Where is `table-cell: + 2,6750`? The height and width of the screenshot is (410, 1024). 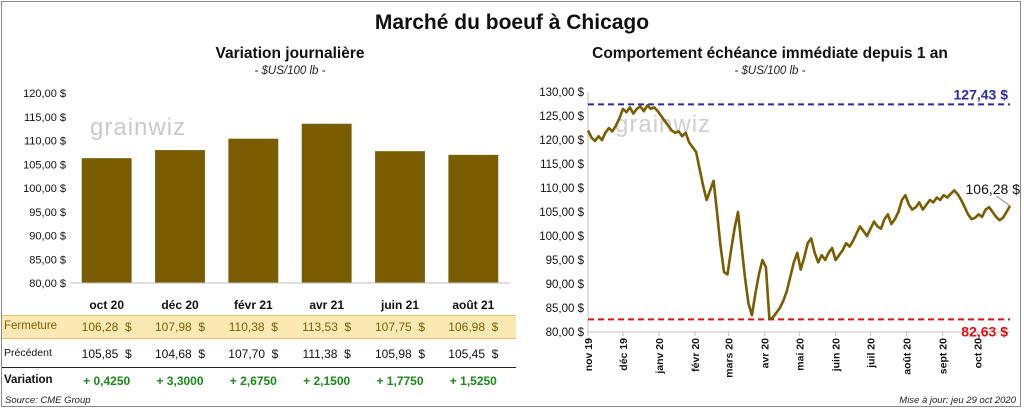 table-cell: + 2,6750 is located at coordinates (253, 381).